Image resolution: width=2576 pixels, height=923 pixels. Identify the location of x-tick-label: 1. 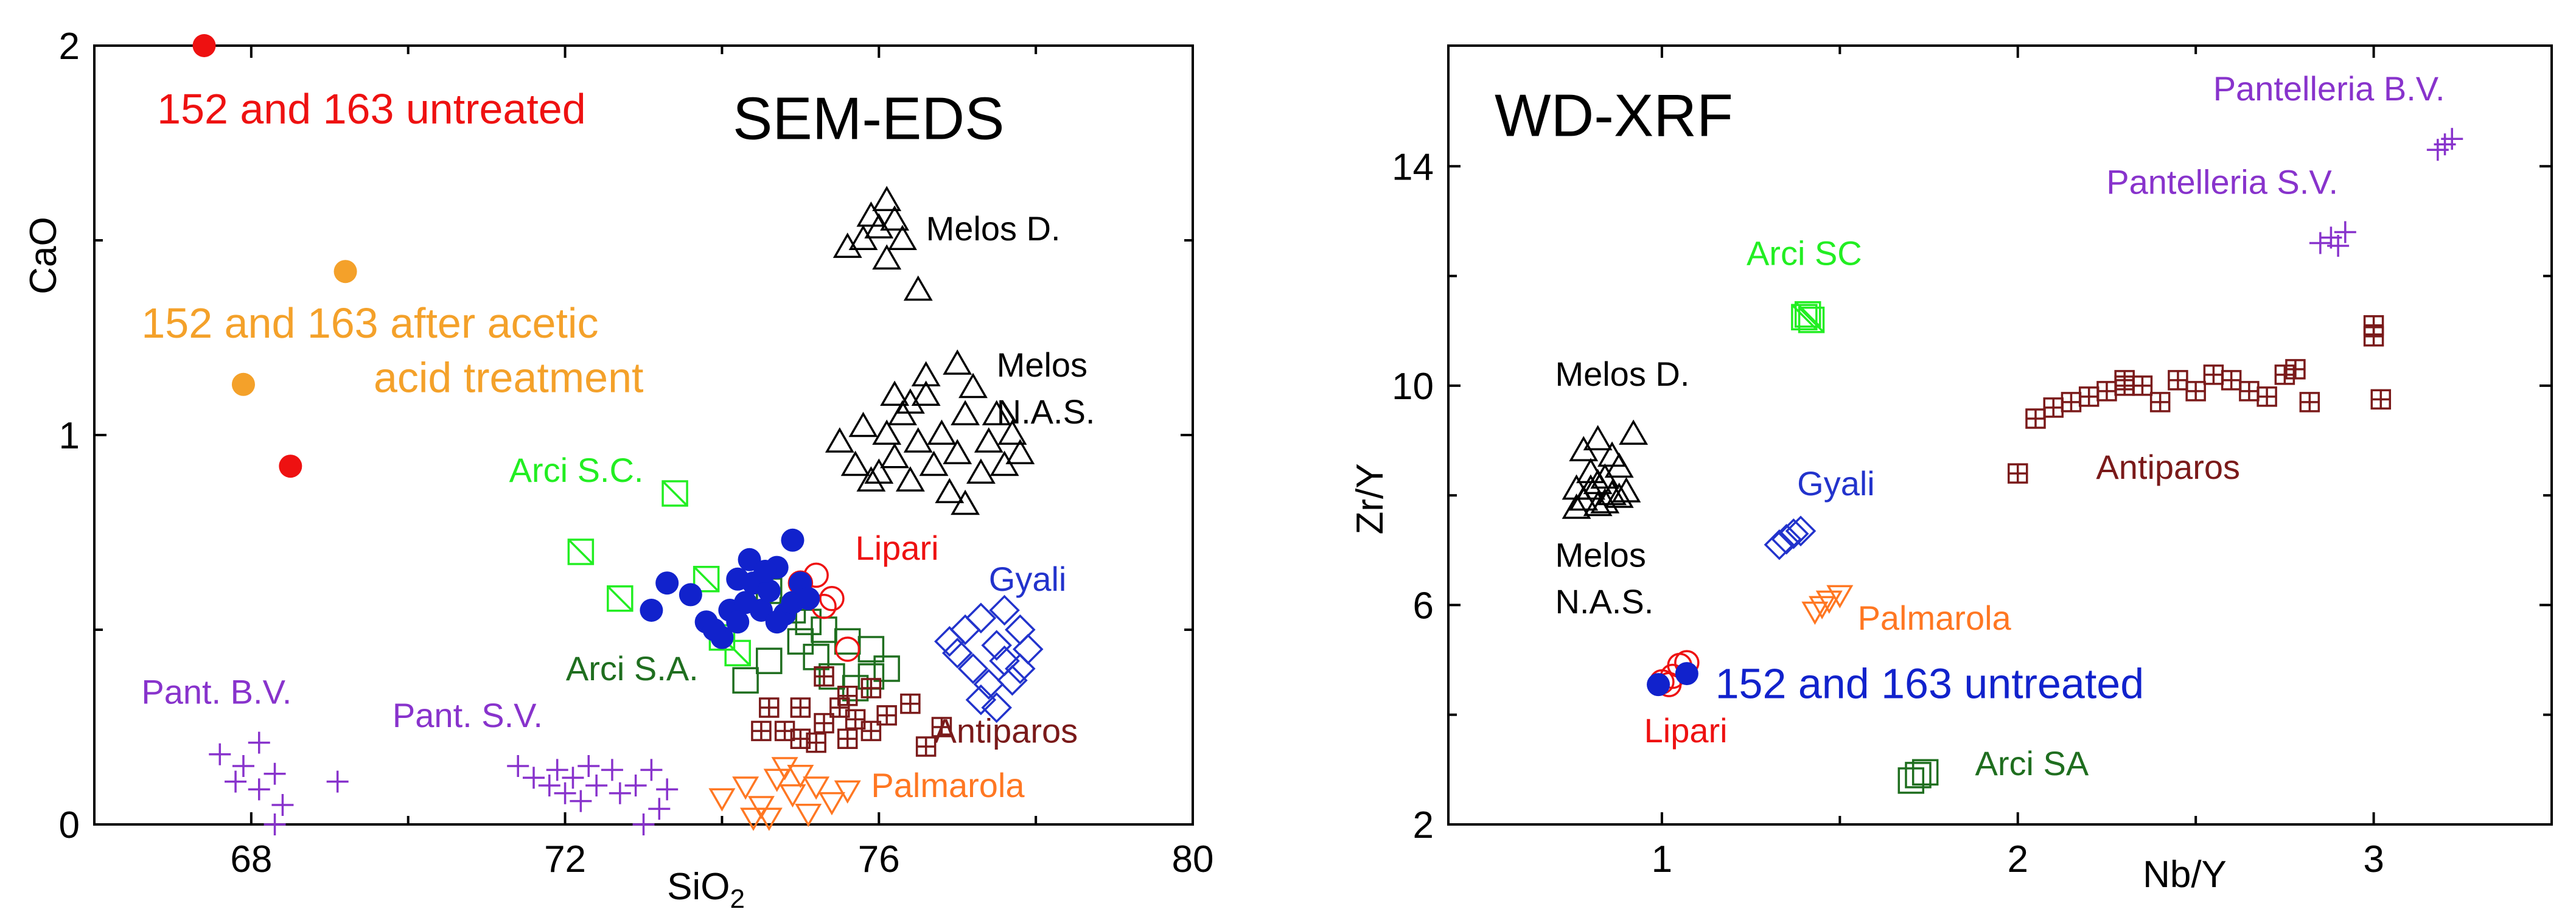
(1662, 859).